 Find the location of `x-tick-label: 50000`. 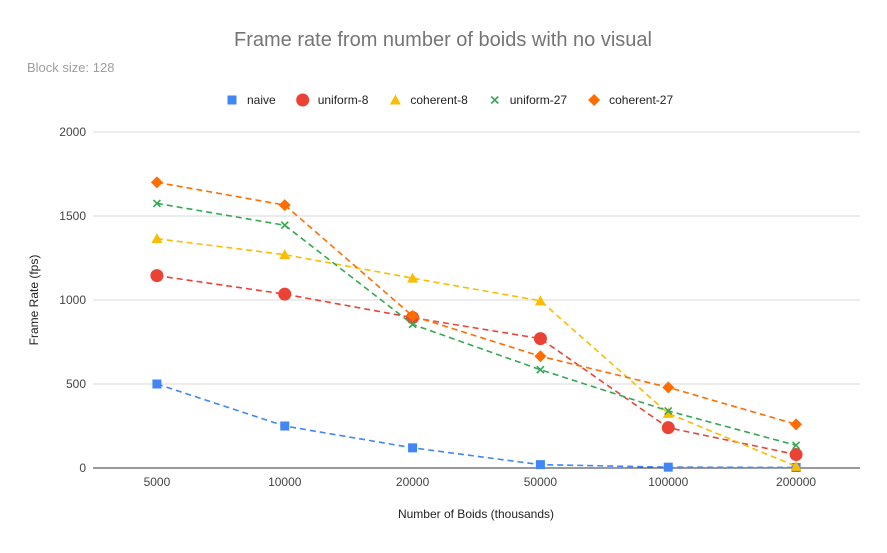

x-tick-label: 50000 is located at coordinates (541, 482).